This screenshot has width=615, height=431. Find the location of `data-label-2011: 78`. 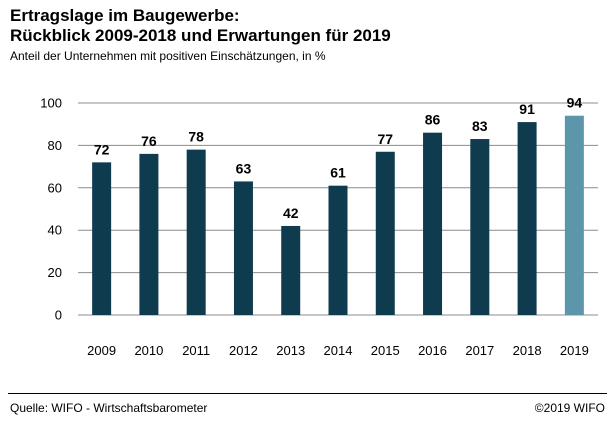

data-label-2011: 78 is located at coordinates (196, 137).